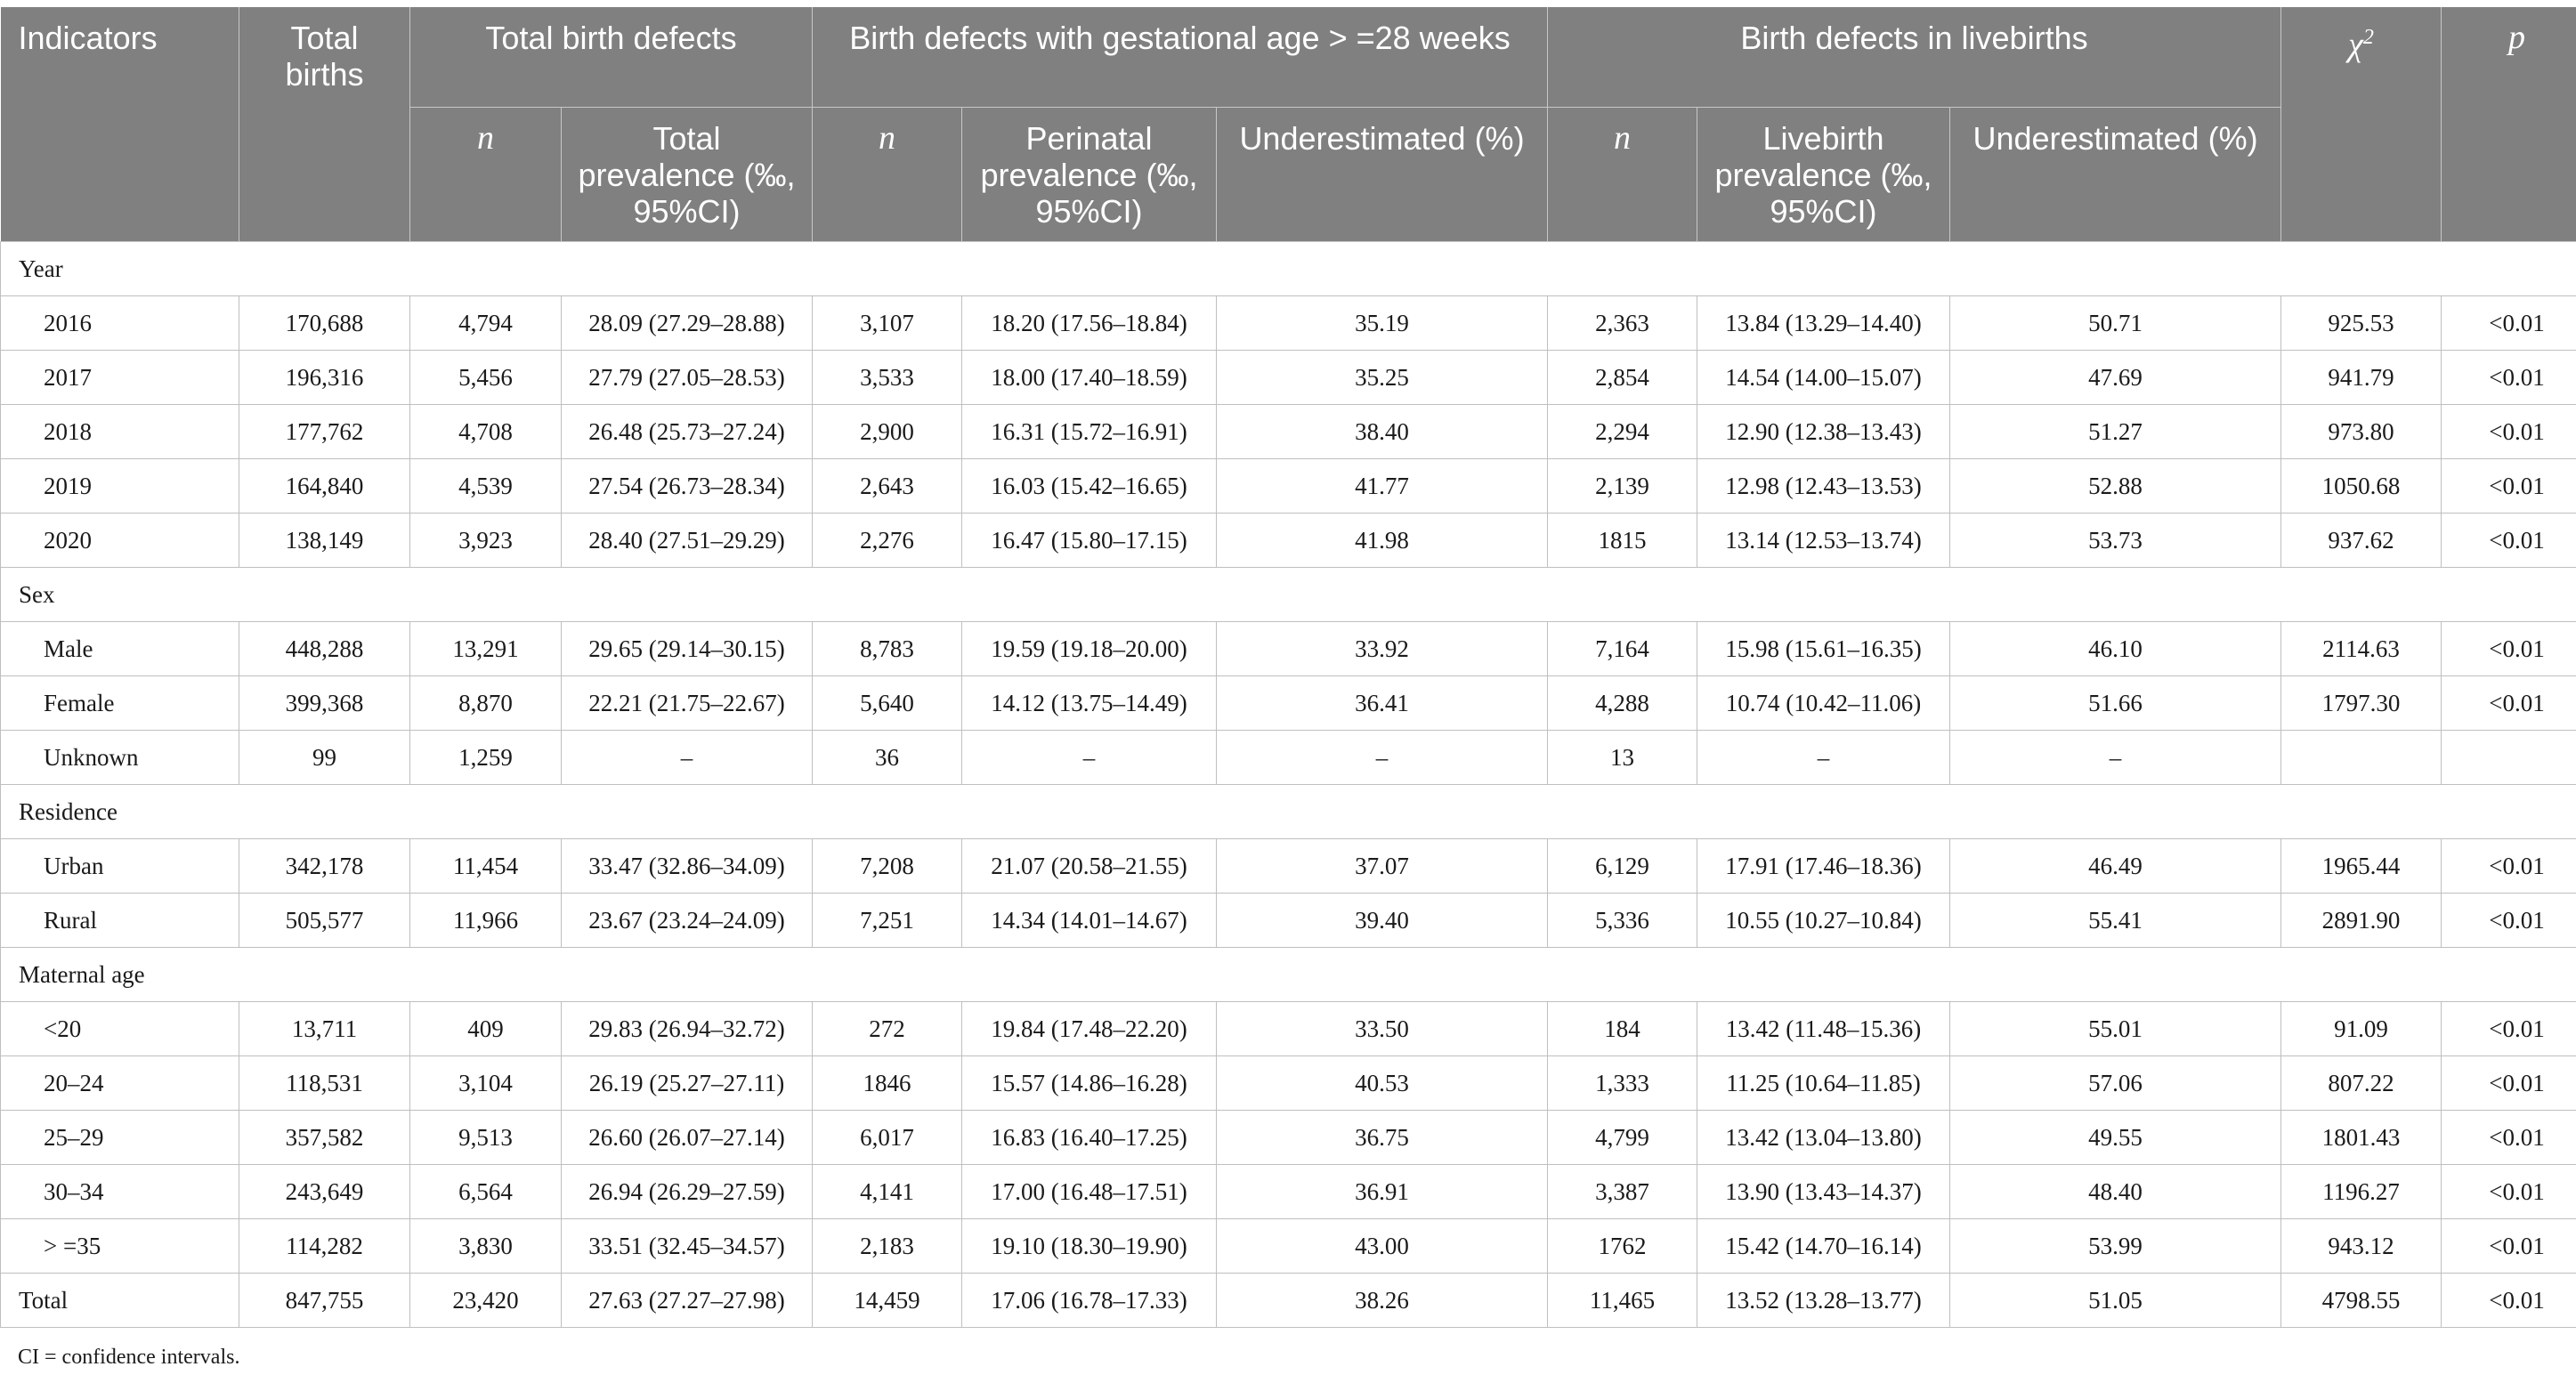 This screenshot has height=1383, width=2576. I want to click on cell-n-total: 409, so click(485, 1028).